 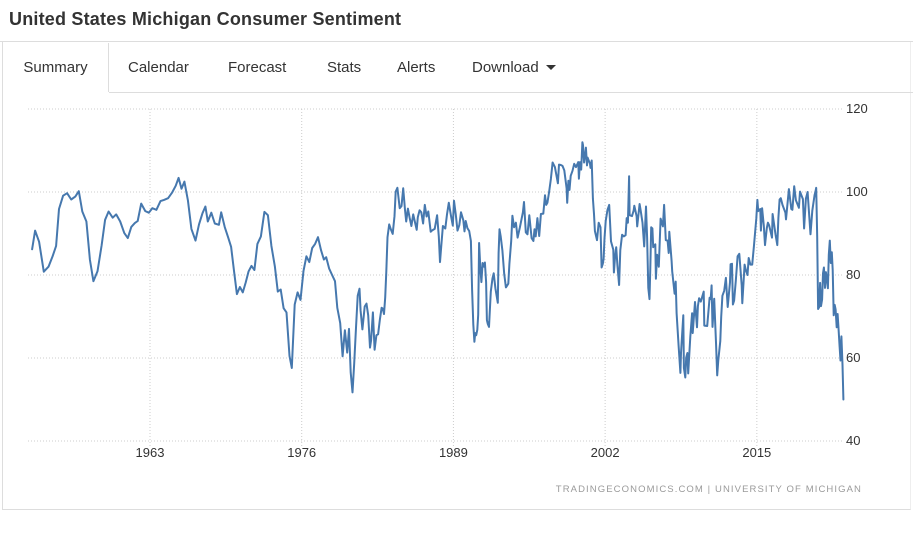 What do you see at coordinates (853, 440) in the screenshot?
I see `y-axis-tick-label: 40` at bounding box center [853, 440].